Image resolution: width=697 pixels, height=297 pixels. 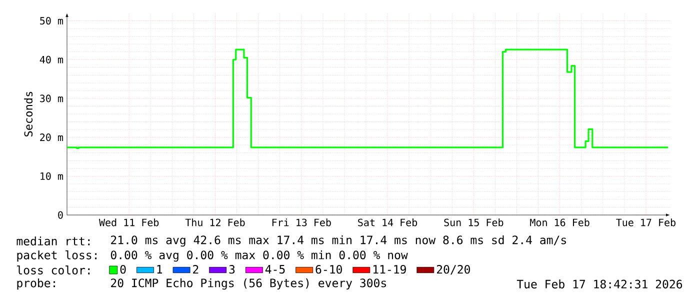 What do you see at coordinates (60, 215) in the screenshot?
I see `y-tick-label: 0` at bounding box center [60, 215].